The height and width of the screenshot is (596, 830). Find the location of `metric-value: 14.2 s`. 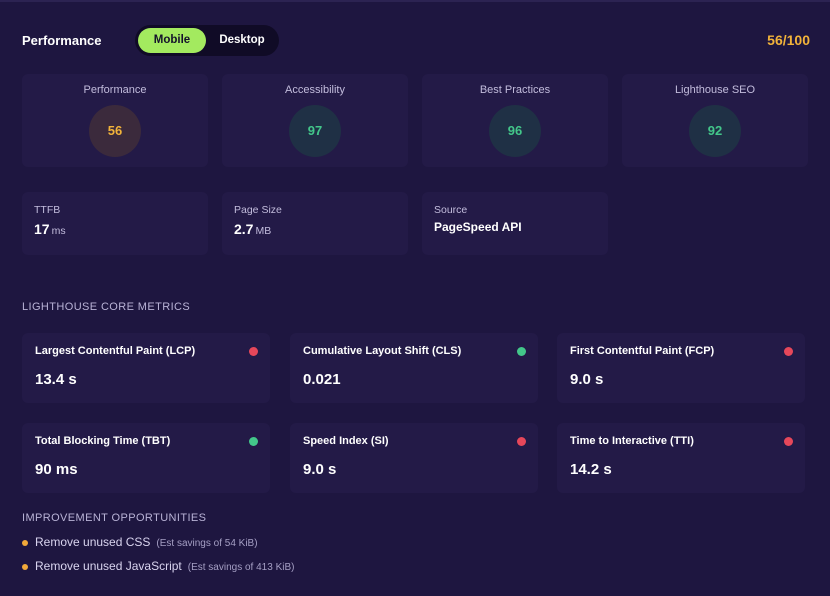

metric-value: 14.2 s is located at coordinates (591, 469).